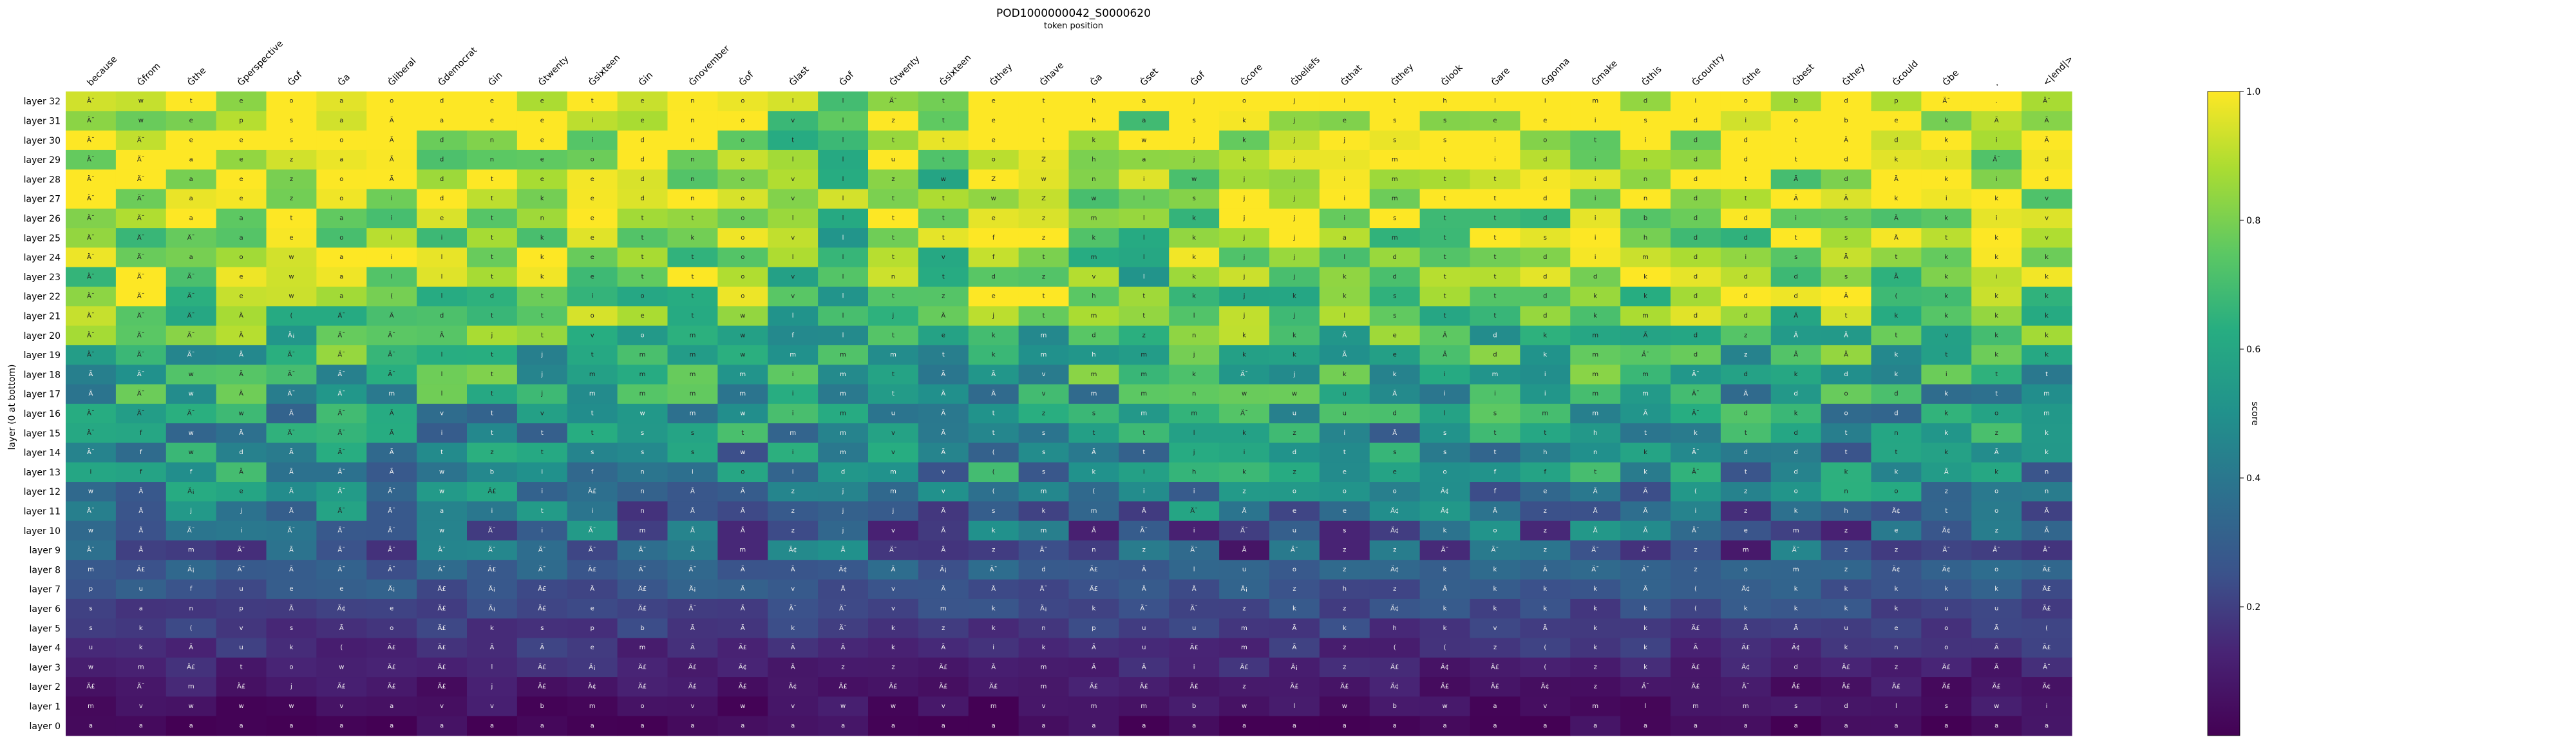 The image size is (2576, 744). Describe the element at coordinates (191, 609) in the screenshot. I see `cell-label: n` at that location.